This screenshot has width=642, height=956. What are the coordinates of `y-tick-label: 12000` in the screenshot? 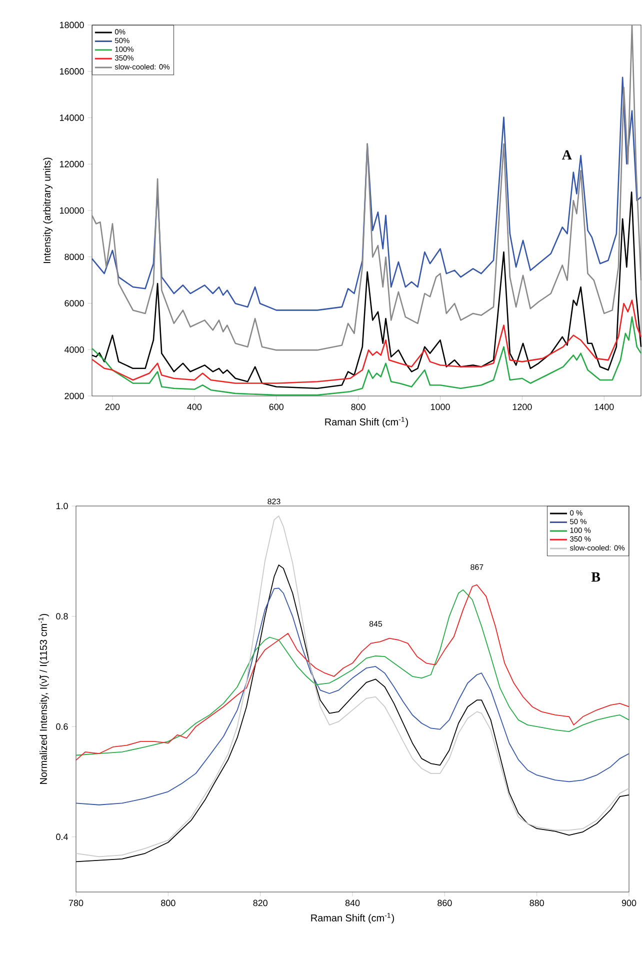 It's located at (72, 164).